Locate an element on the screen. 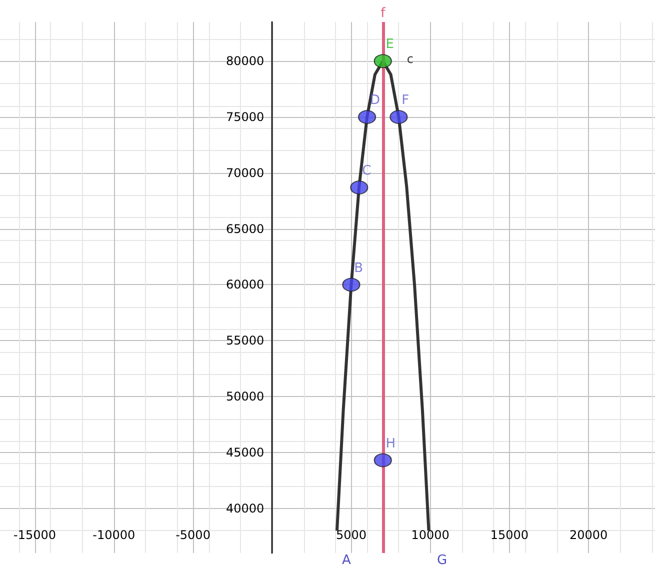  series-label: H is located at coordinates (391, 444).